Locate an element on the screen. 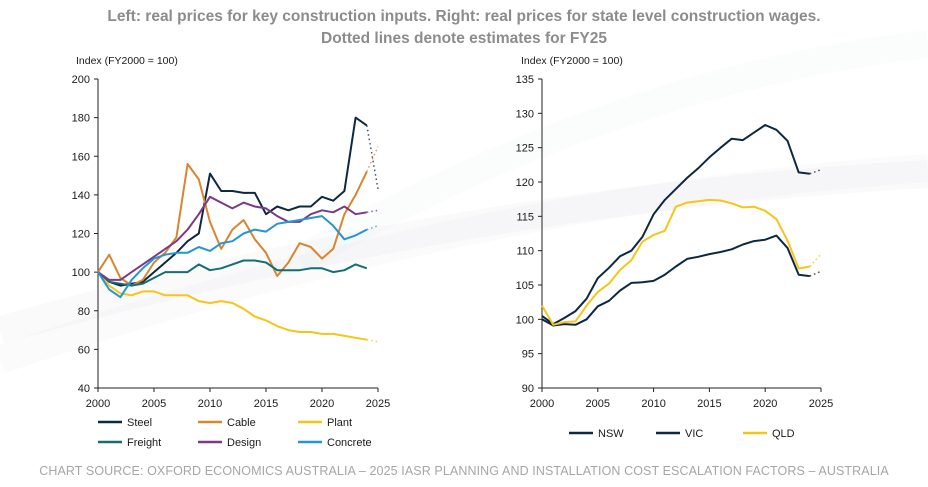 The image size is (928, 487). series-line-steel is located at coordinates (232, 201).